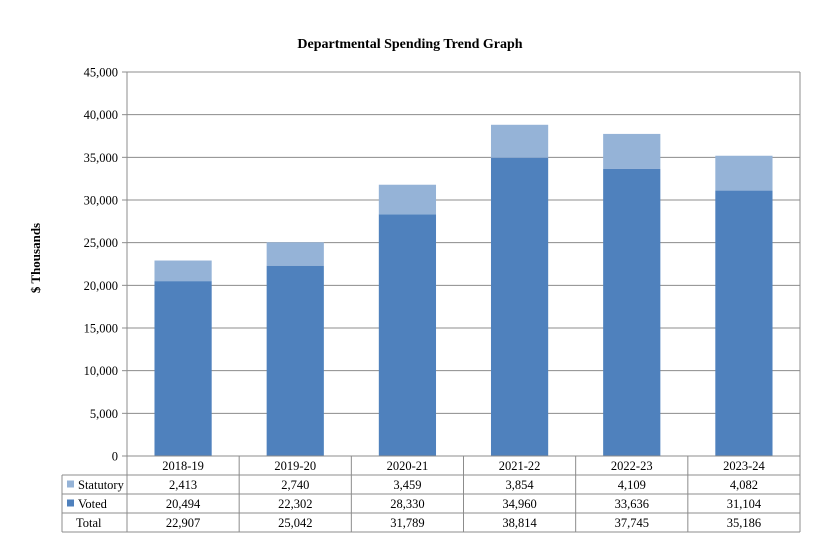 The width and height of the screenshot is (830, 553). Describe the element at coordinates (101, 201) in the screenshot. I see `y-tick-label: 30,000` at that location.